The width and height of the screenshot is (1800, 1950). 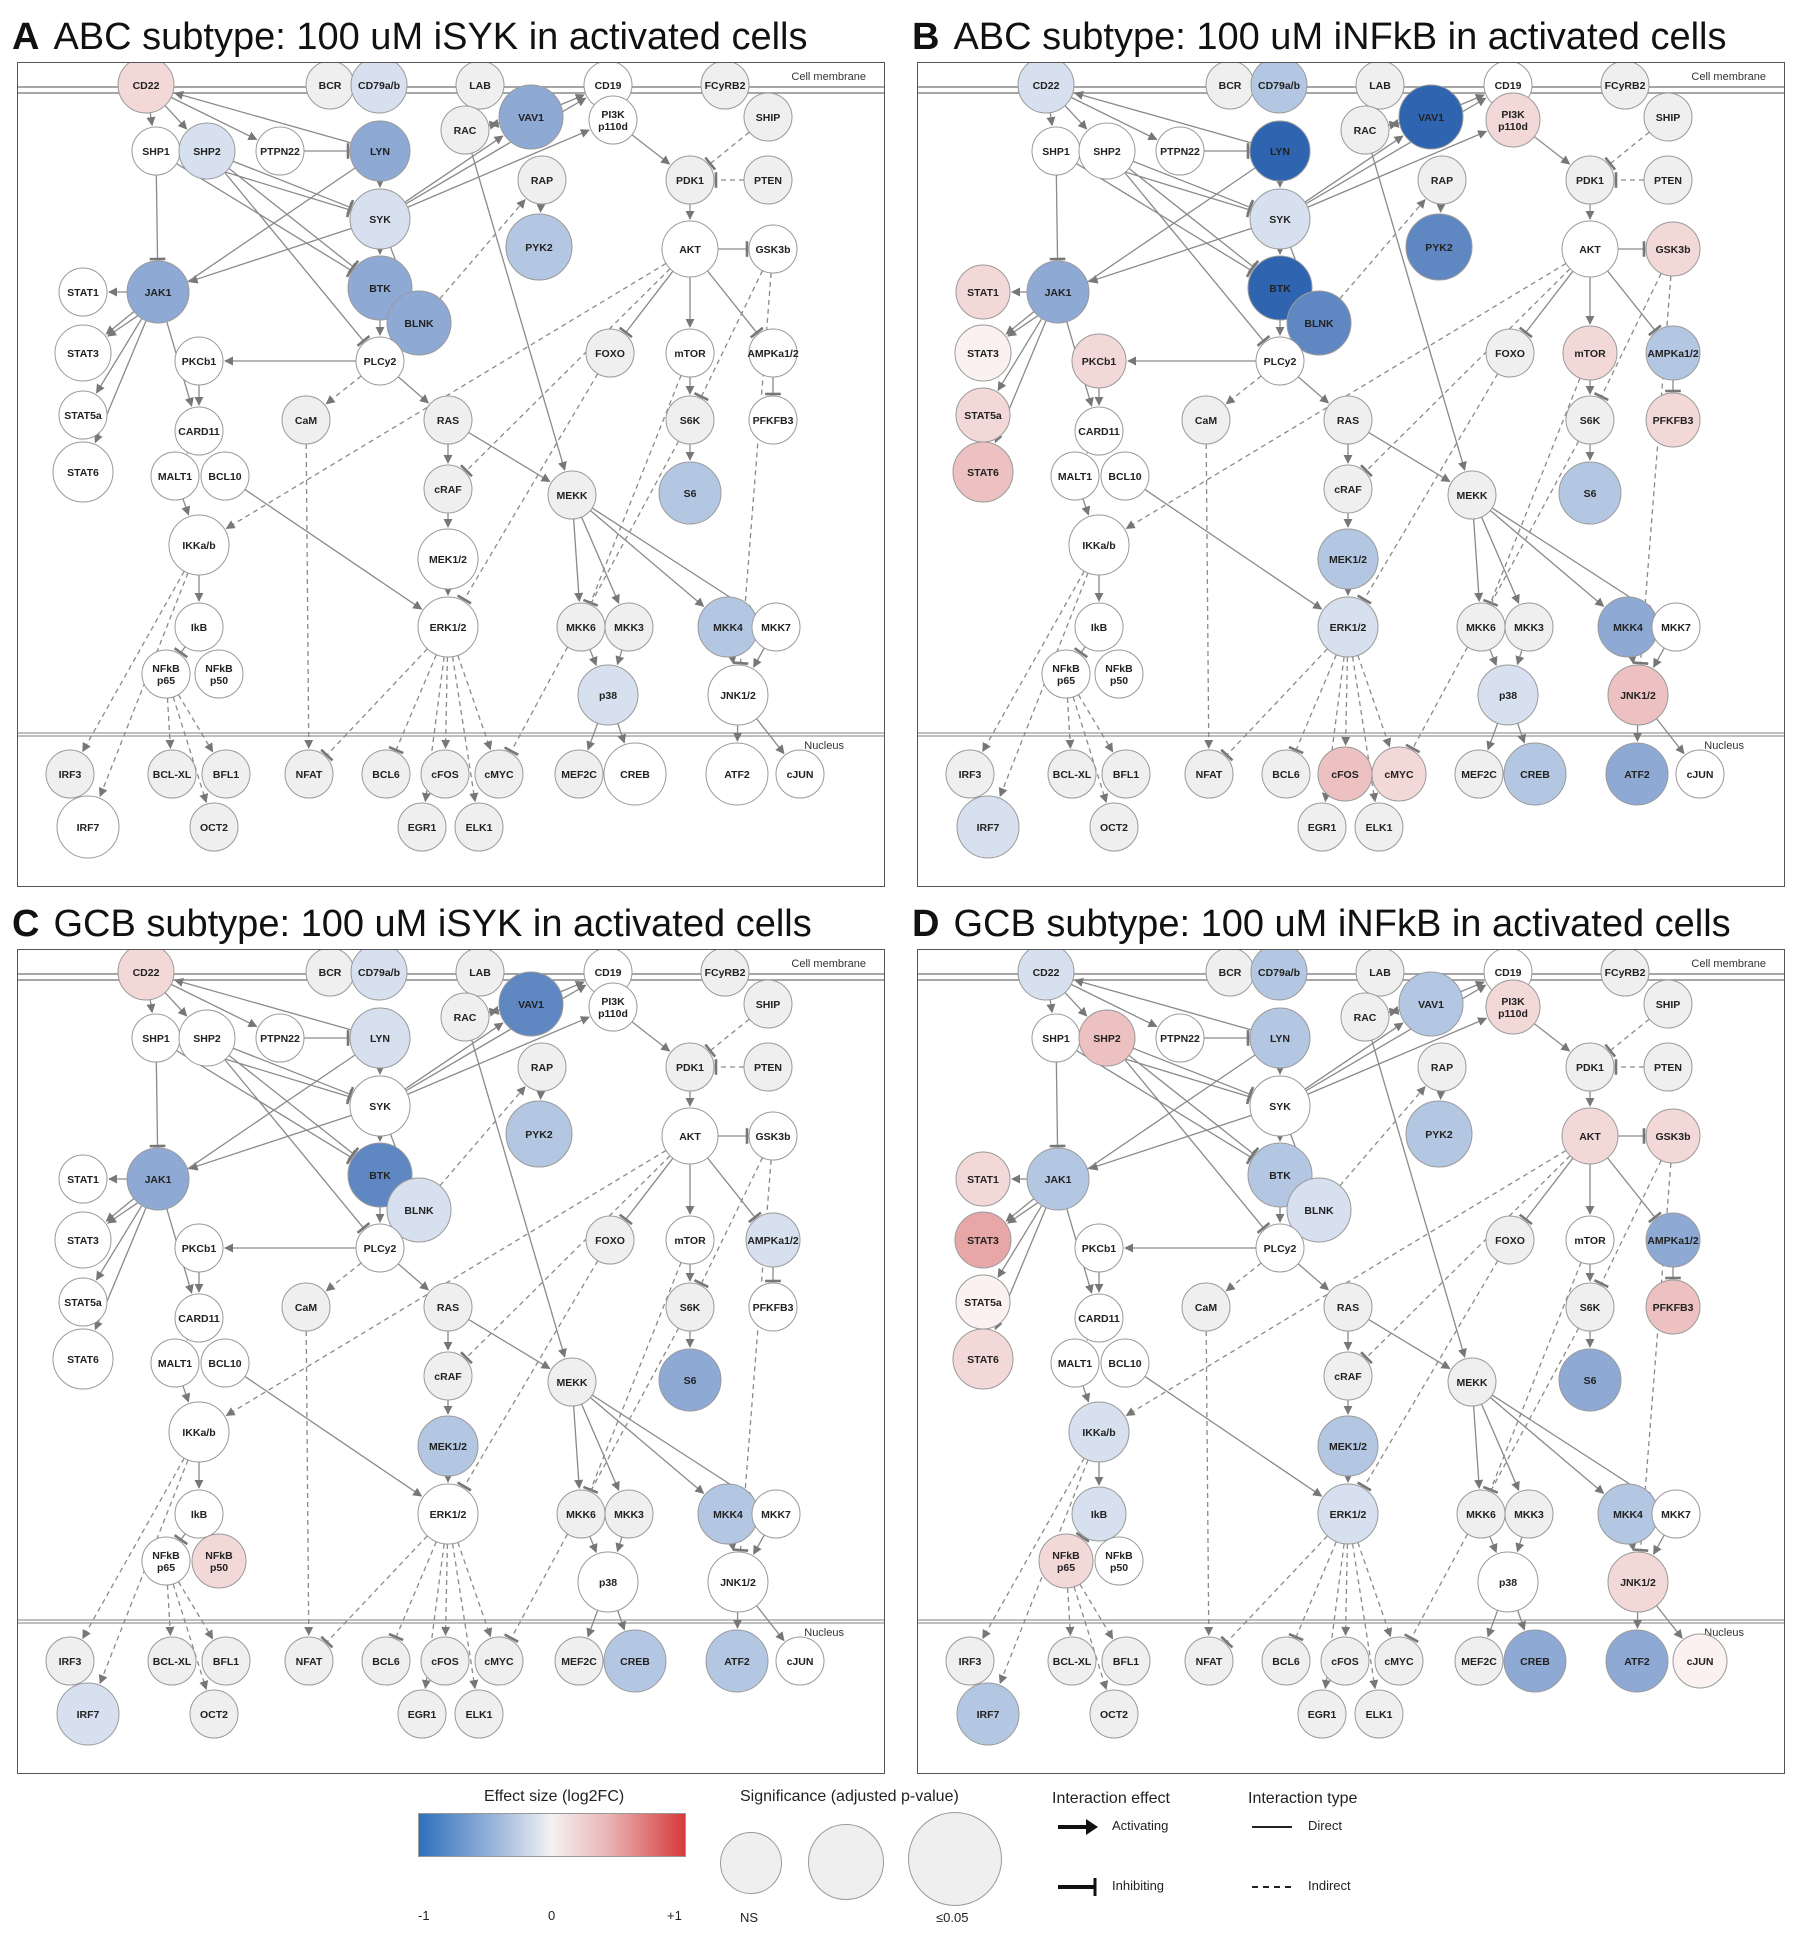 What do you see at coordinates (1099, 1432) in the screenshot?
I see `node-ikka-b: IKKa/b` at bounding box center [1099, 1432].